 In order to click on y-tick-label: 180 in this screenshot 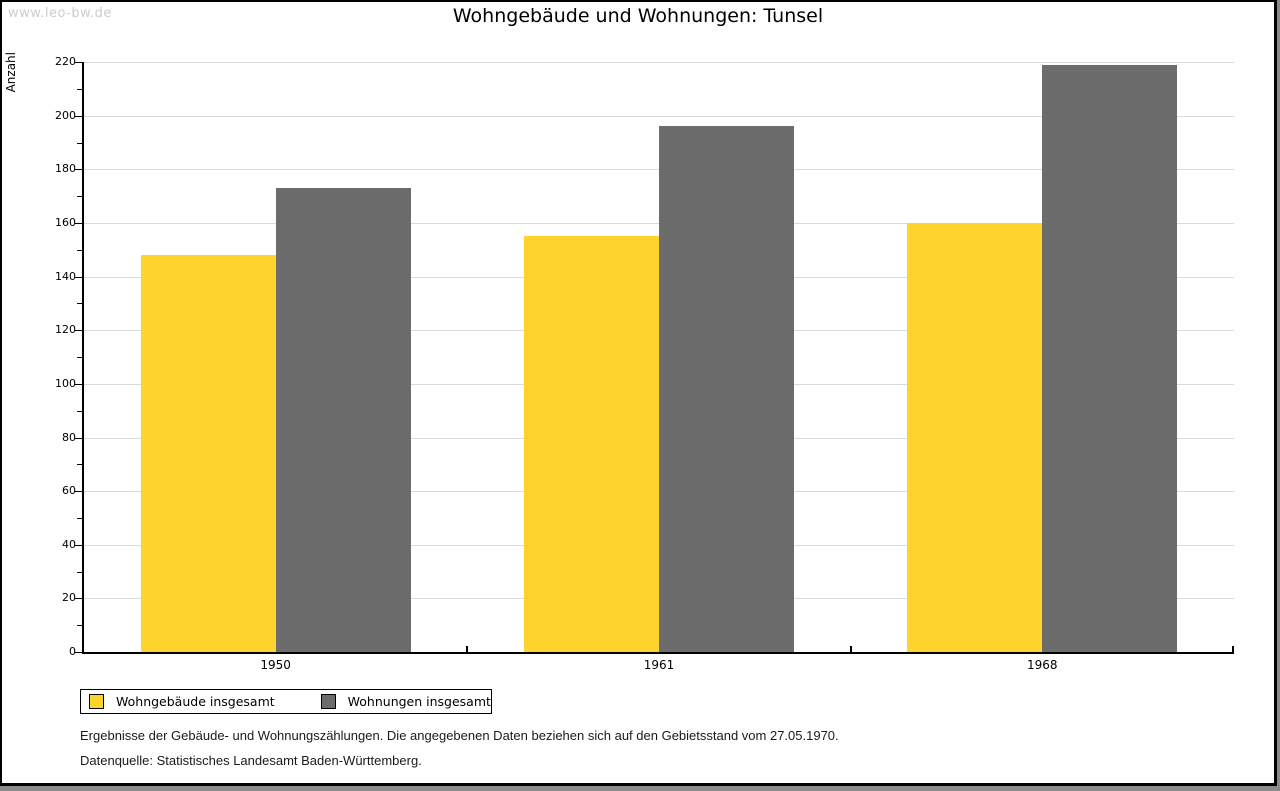, I will do `click(65, 169)`.